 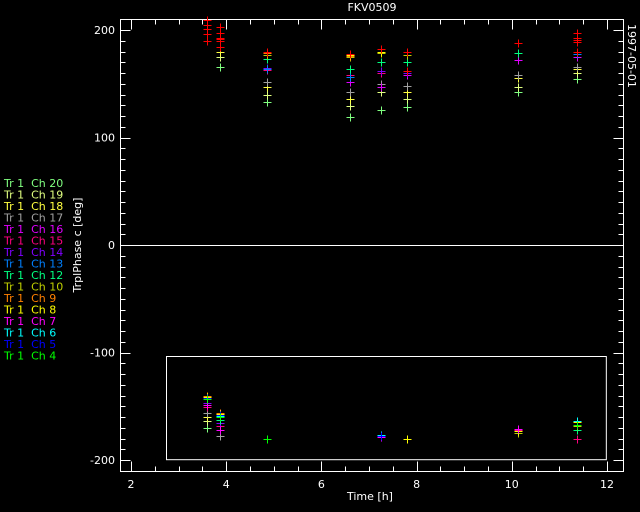 What do you see at coordinates (33, 241) in the screenshot?
I see `legend-item: Tr 1 Ch 15` at bounding box center [33, 241].